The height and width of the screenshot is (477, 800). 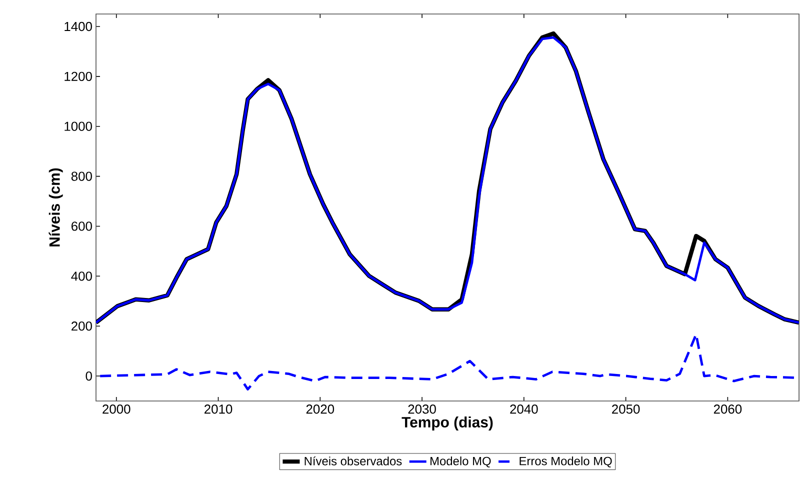 What do you see at coordinates (353, 461) in the screenshot?
I see `legend-label: Níveis observados` at bounding box center [353, 461].